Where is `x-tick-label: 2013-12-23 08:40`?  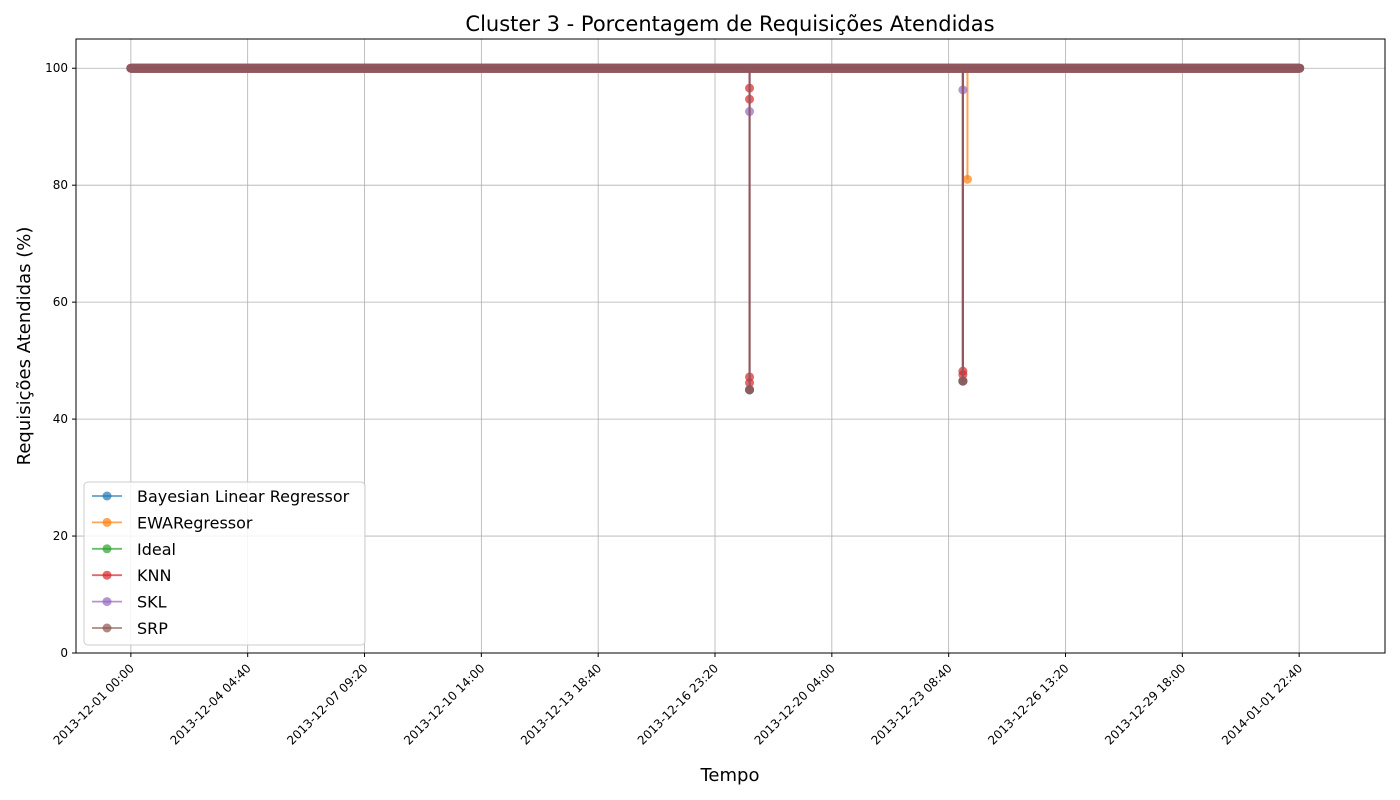 x-tick-label: 2013-12-23 08:40 is located at coordinates (911, 704).